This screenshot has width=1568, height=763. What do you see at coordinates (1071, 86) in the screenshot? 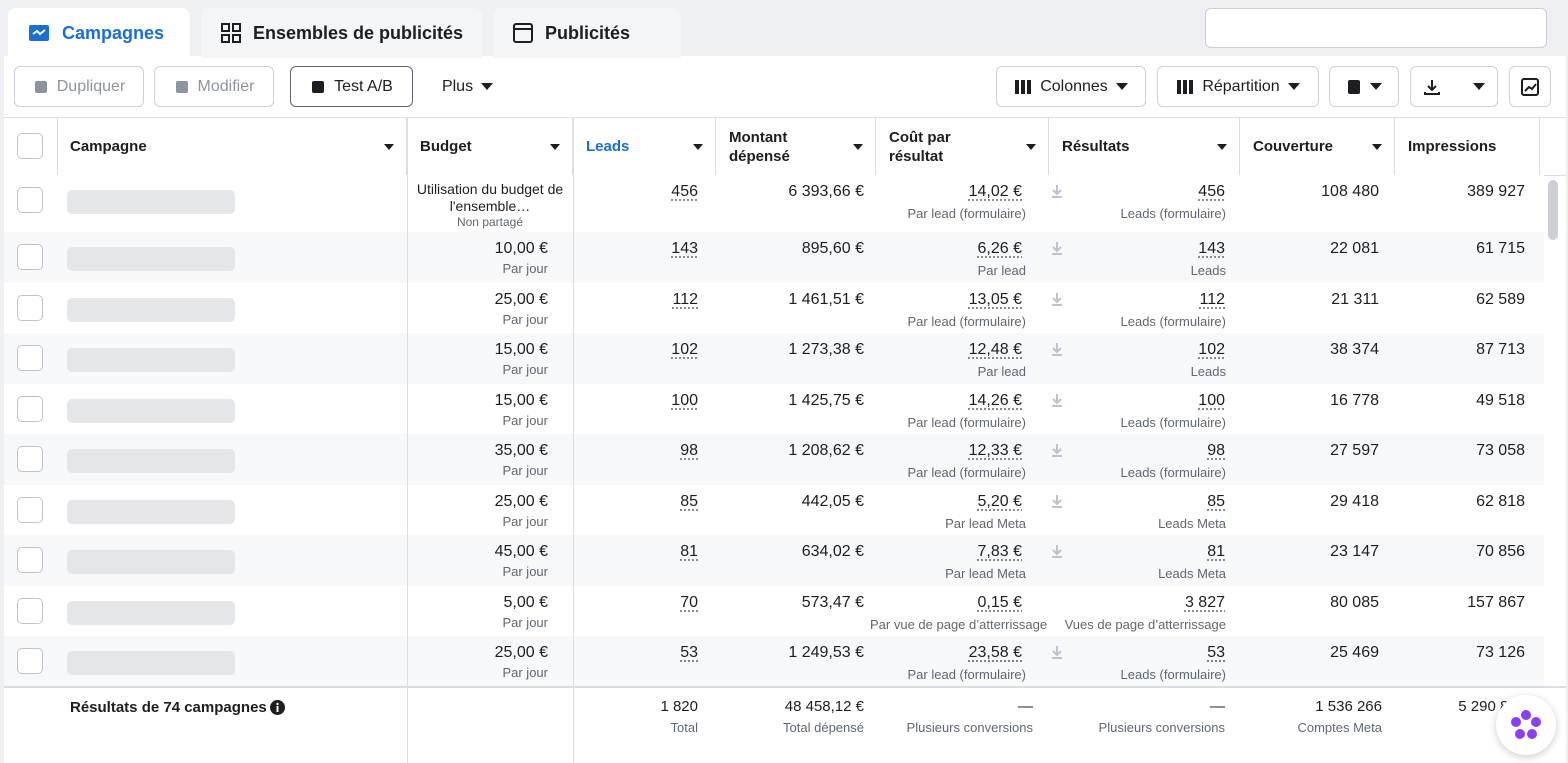
I see `toolbar-button: Colonnes` at bounding box center [1071, 86].